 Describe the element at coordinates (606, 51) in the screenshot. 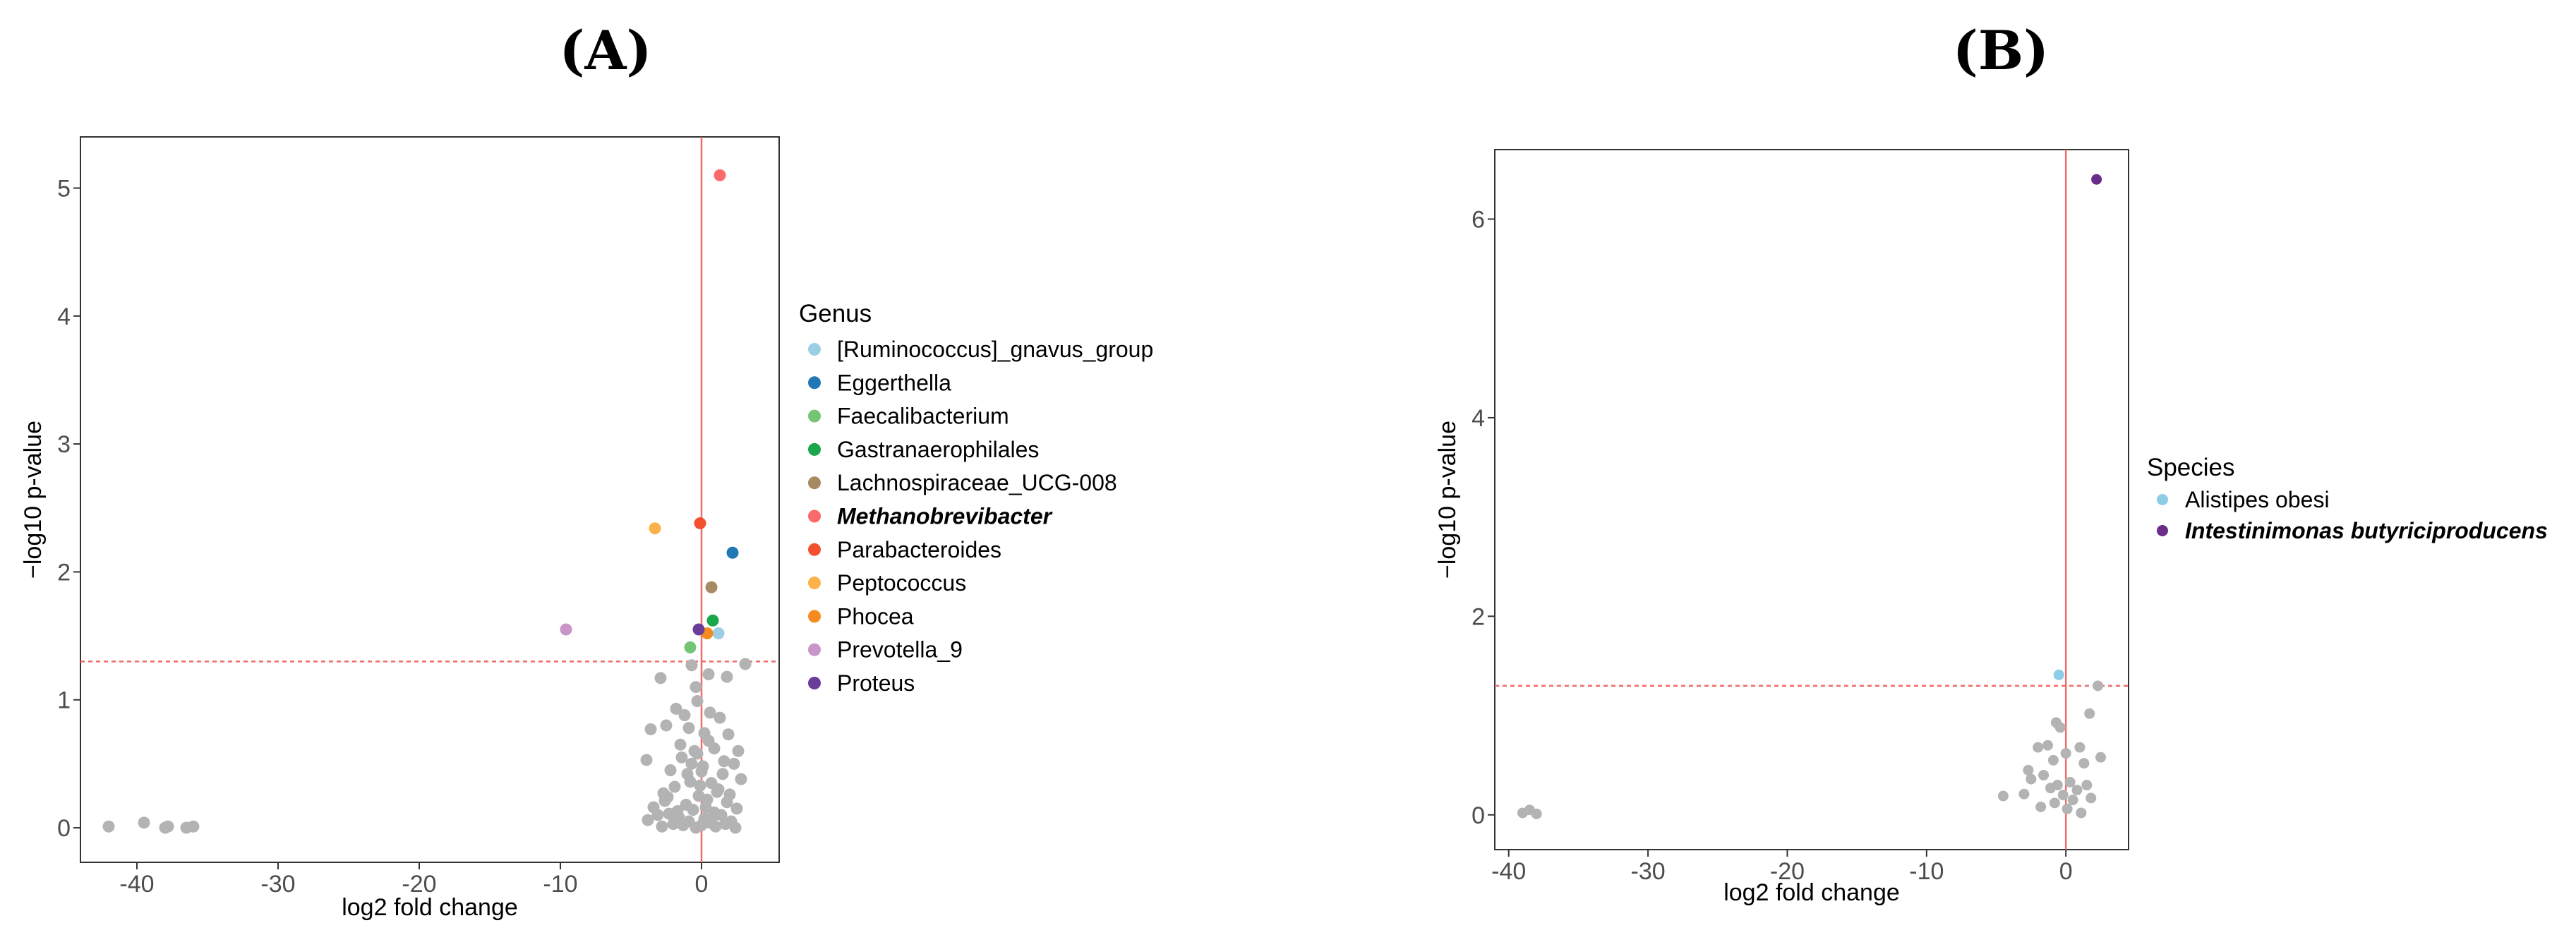

I see `panel-a-letter: (A)` at that location.